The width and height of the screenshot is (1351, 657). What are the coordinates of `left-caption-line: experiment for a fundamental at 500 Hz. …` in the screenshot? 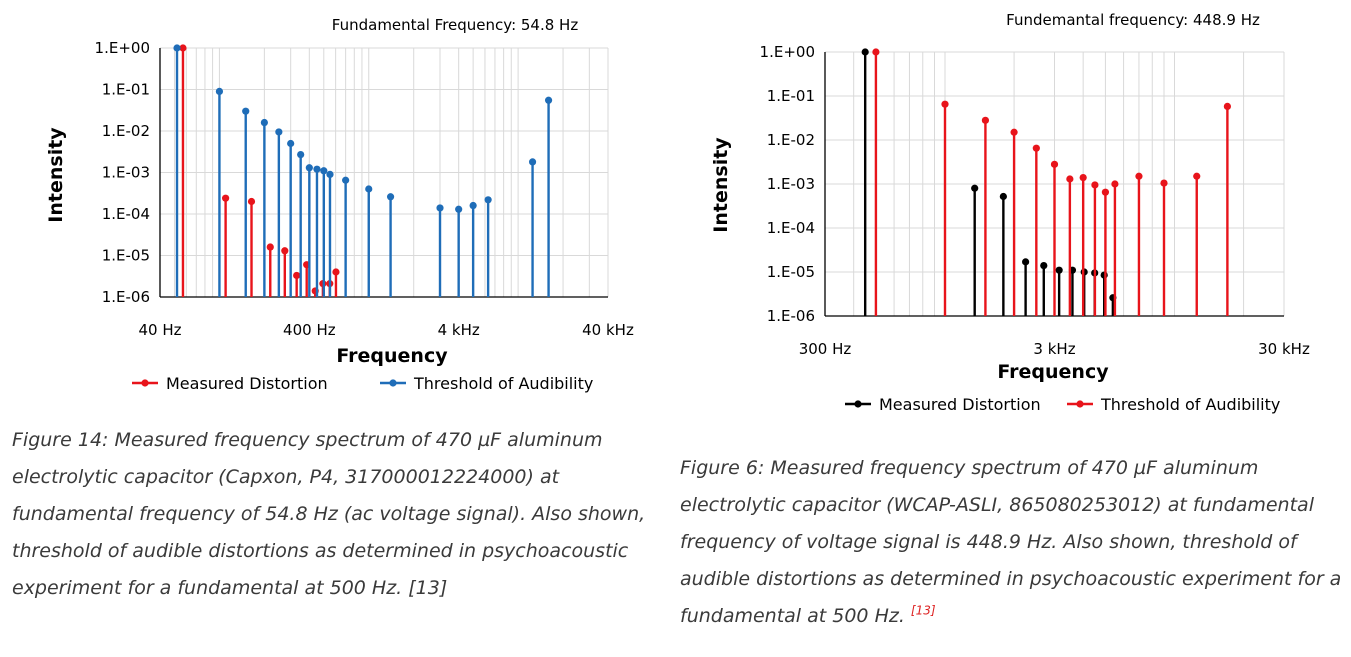 It's located at (230, 588).